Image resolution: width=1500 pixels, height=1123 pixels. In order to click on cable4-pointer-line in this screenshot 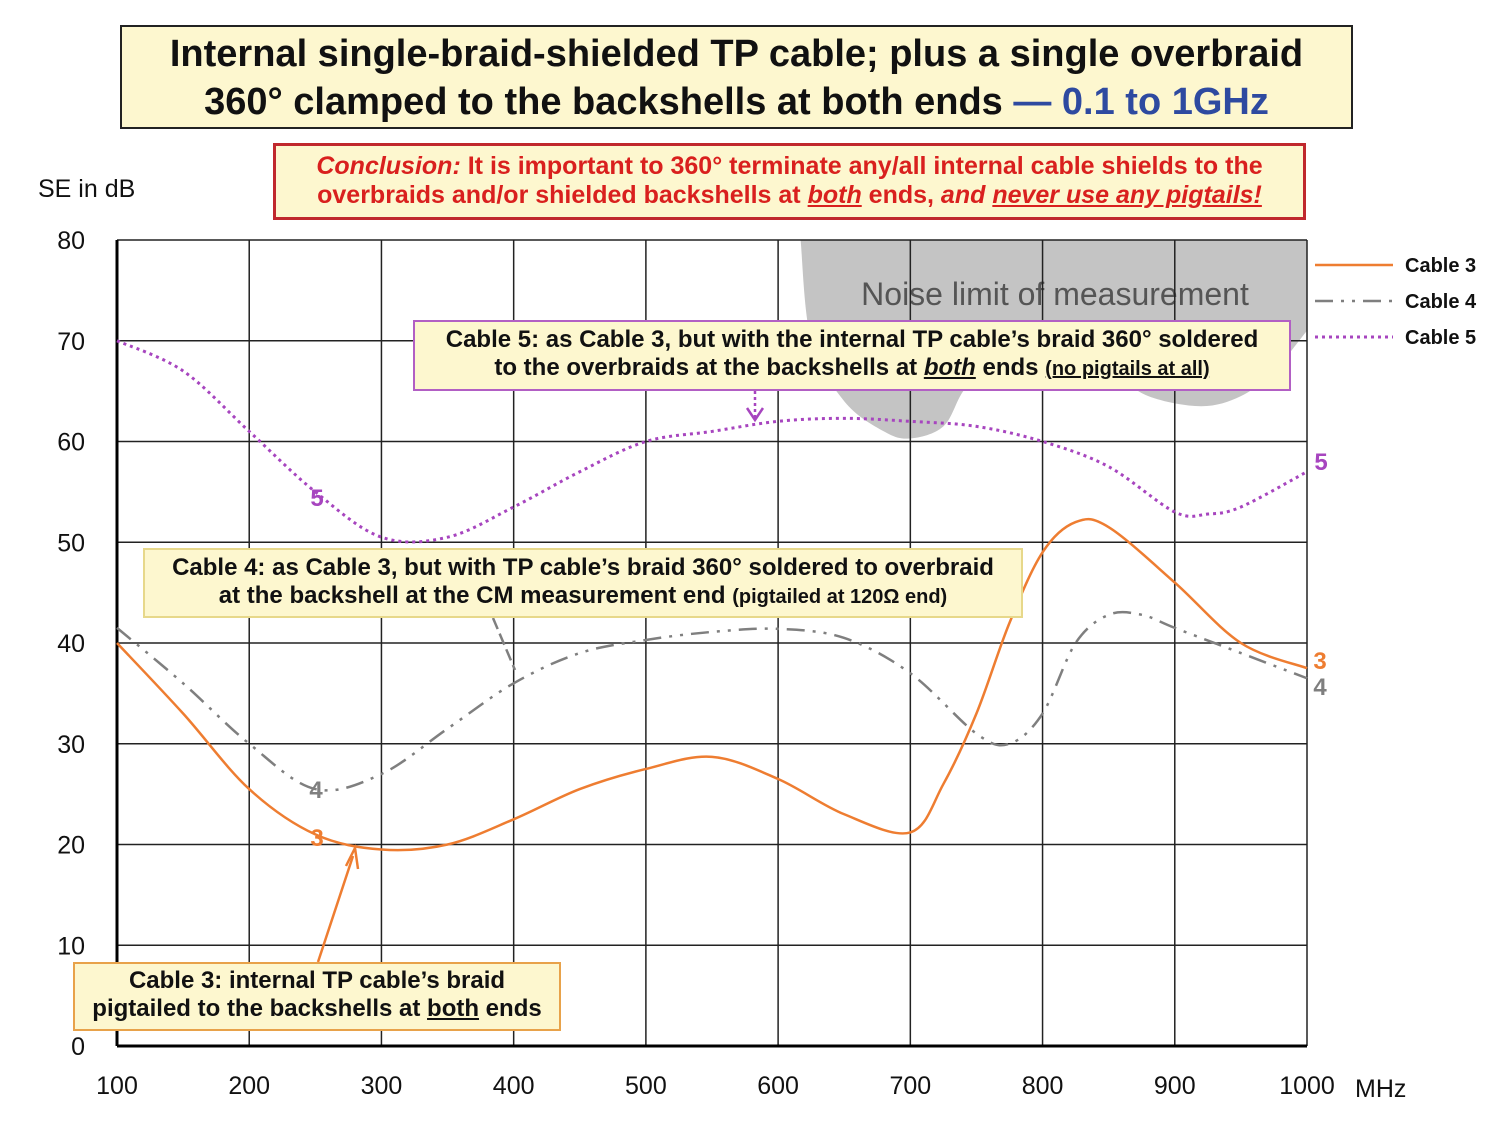, I will do `click(504, 644)`.